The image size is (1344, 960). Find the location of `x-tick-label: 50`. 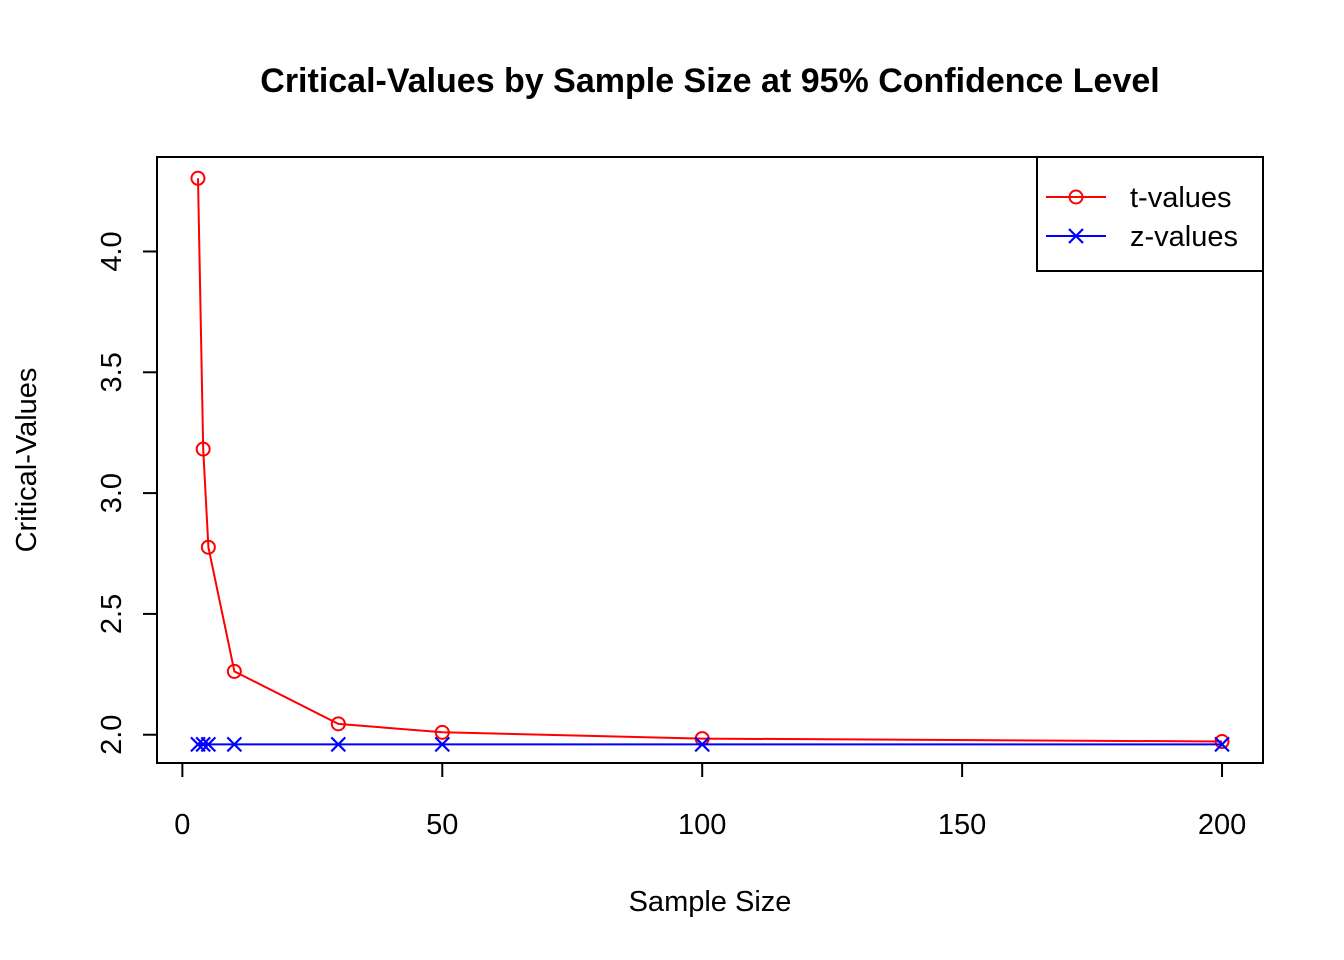

x-tick-label: 50 is located at coordinates (442, 825).